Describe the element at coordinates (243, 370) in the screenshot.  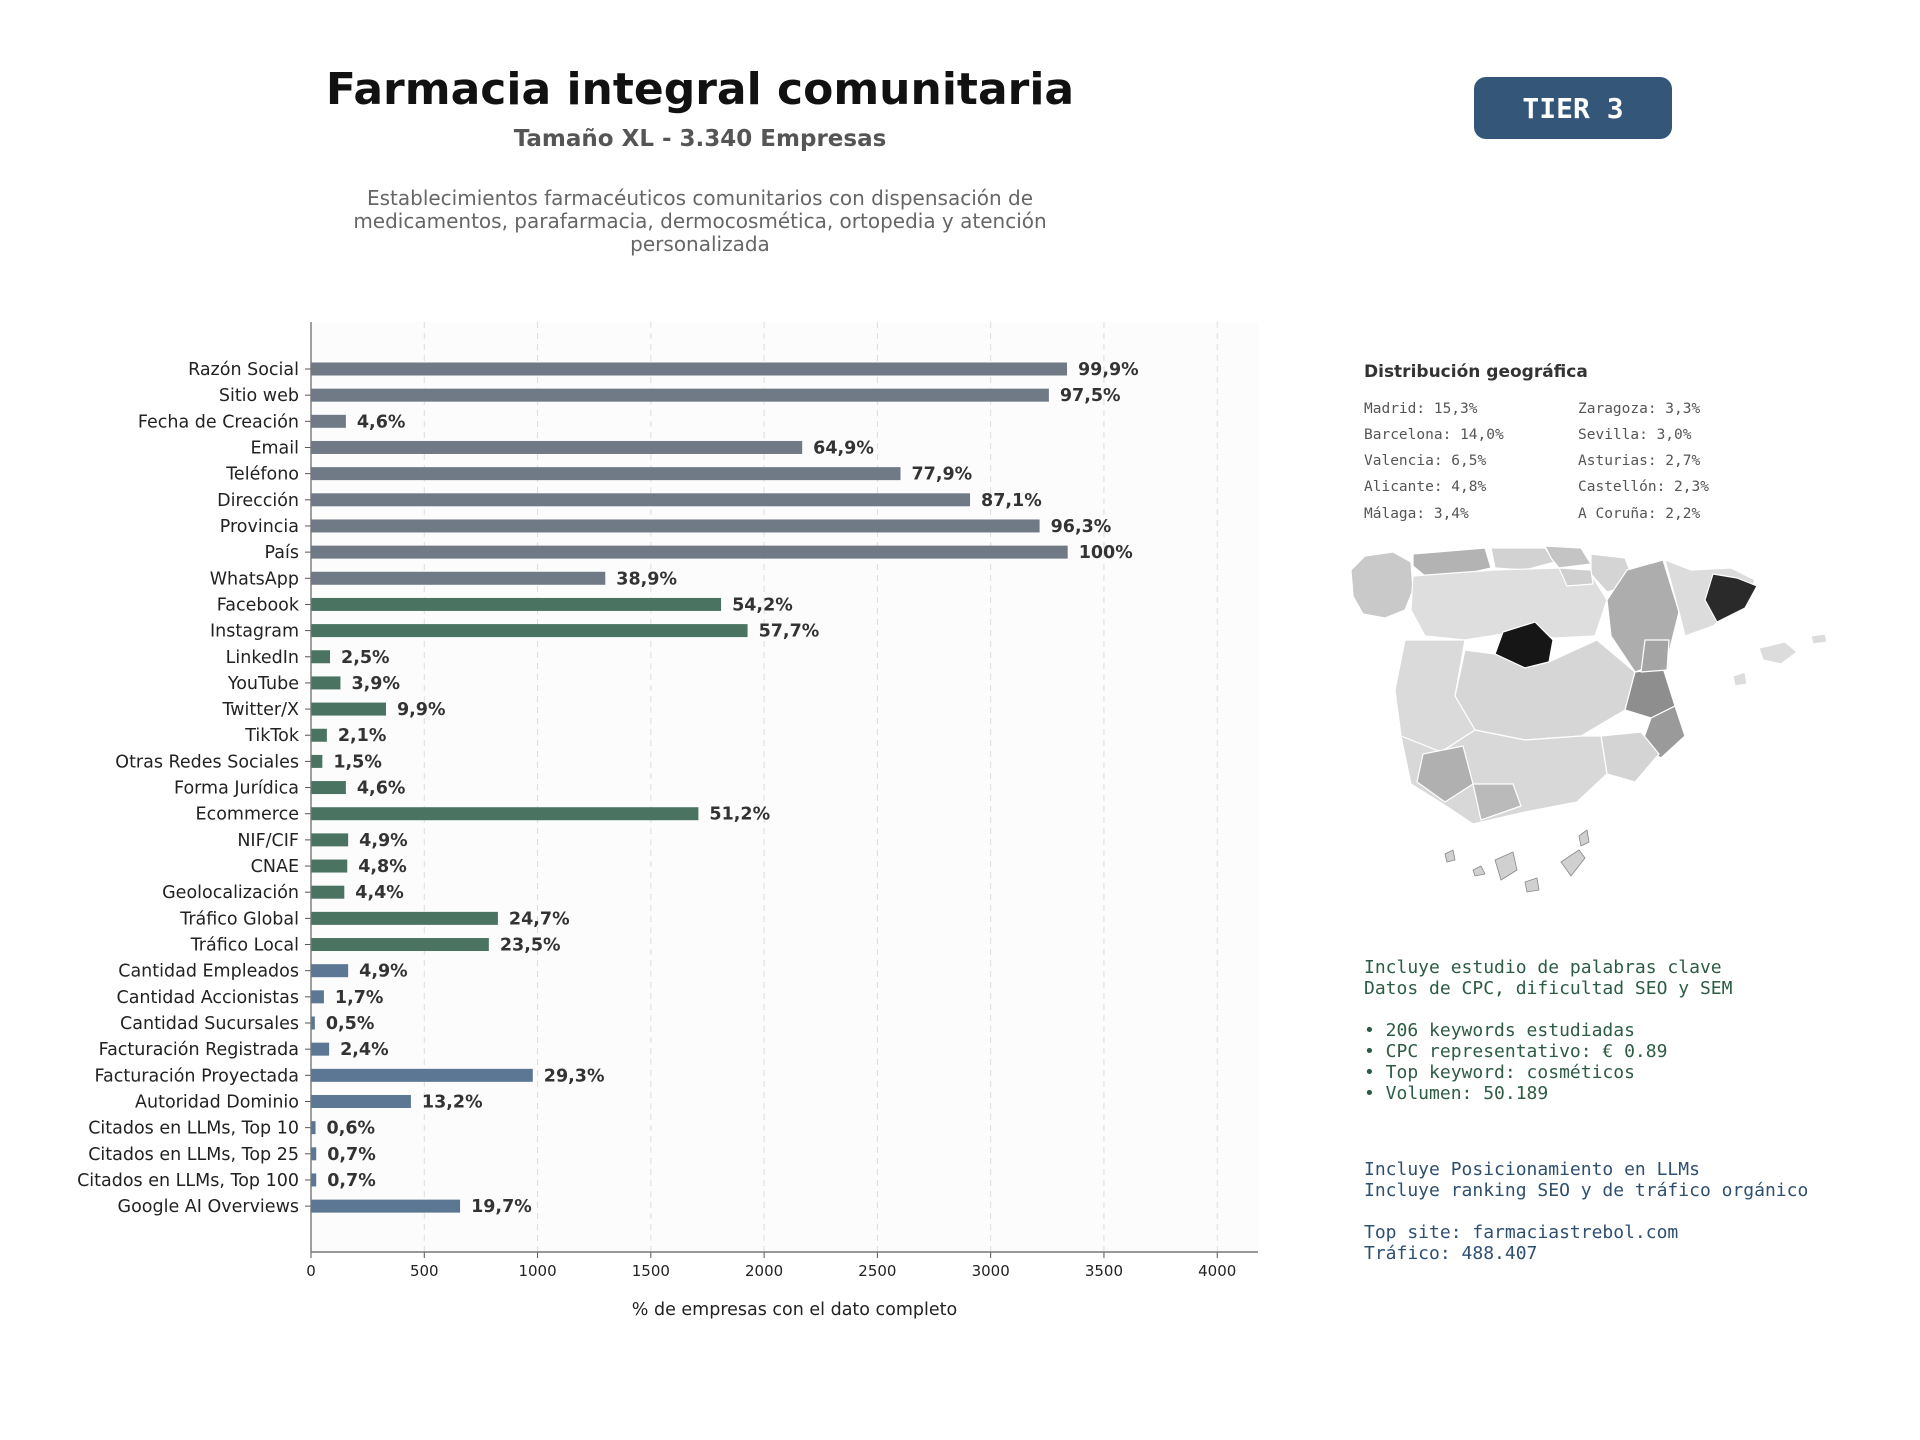
I see `y-tick-label: Razón Social` at that location.